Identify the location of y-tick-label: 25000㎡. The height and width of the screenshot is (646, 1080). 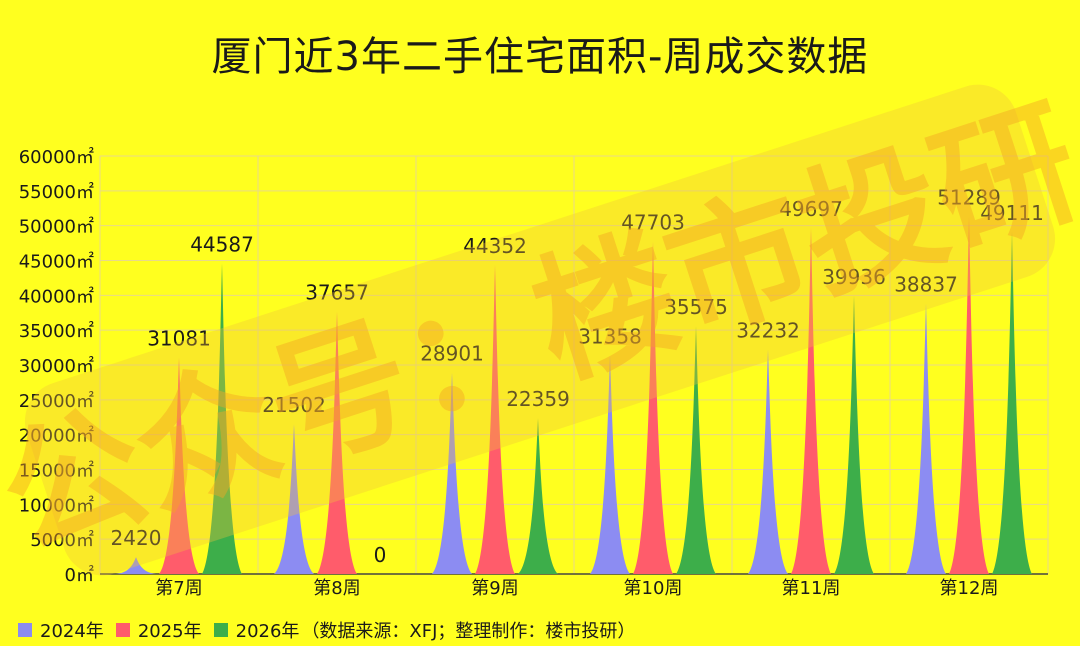
(56, 401).